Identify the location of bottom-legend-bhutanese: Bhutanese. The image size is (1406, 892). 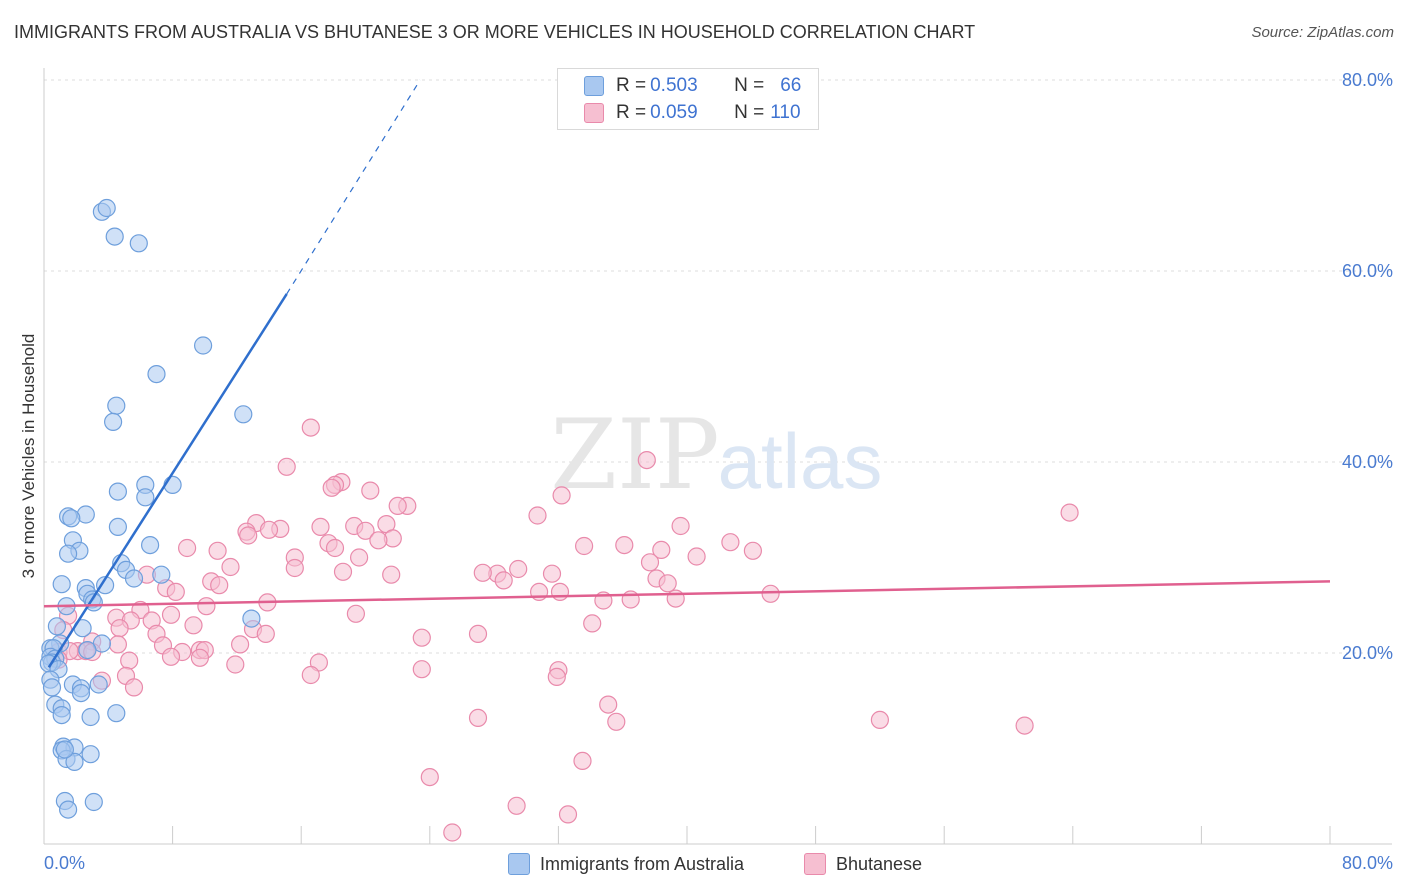
(863, 864).